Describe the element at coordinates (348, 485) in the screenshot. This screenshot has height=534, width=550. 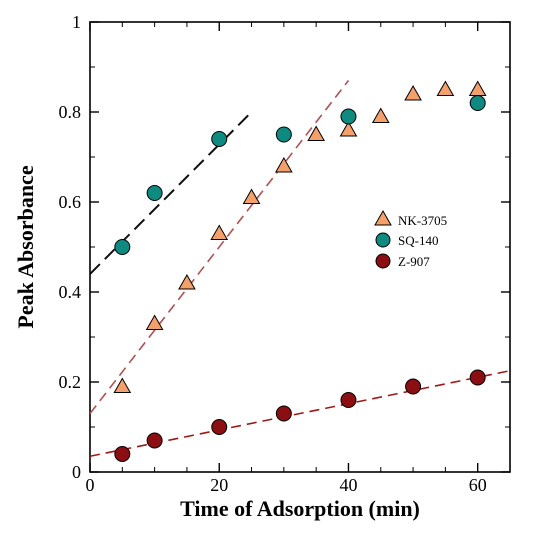
I see `x-tick-label: 40` at that location.